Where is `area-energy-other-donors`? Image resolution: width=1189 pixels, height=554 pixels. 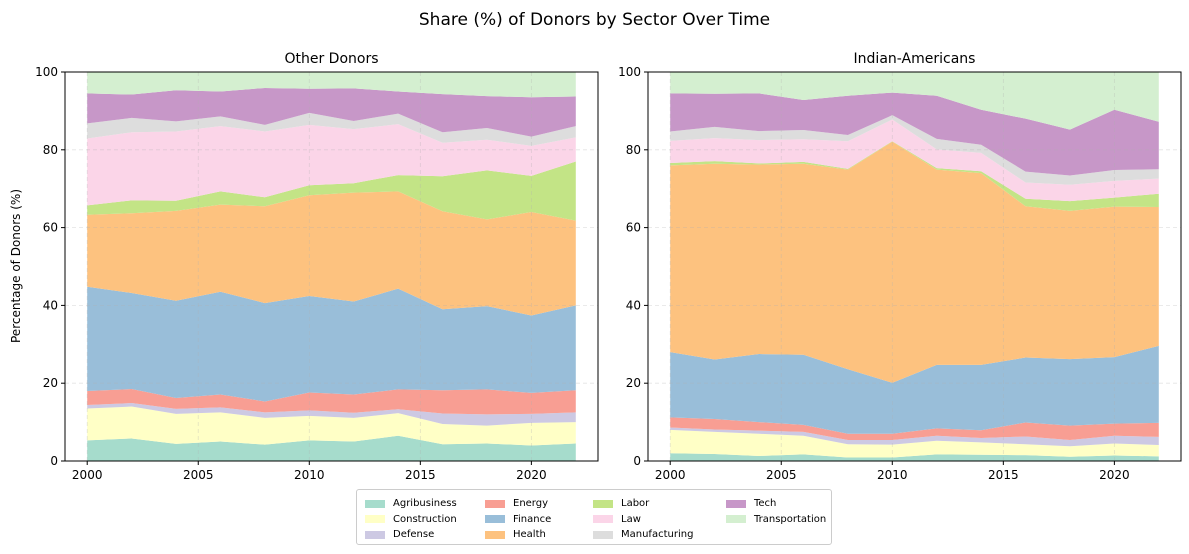 area-energy-other-donors is located at coordinates (331, 402).